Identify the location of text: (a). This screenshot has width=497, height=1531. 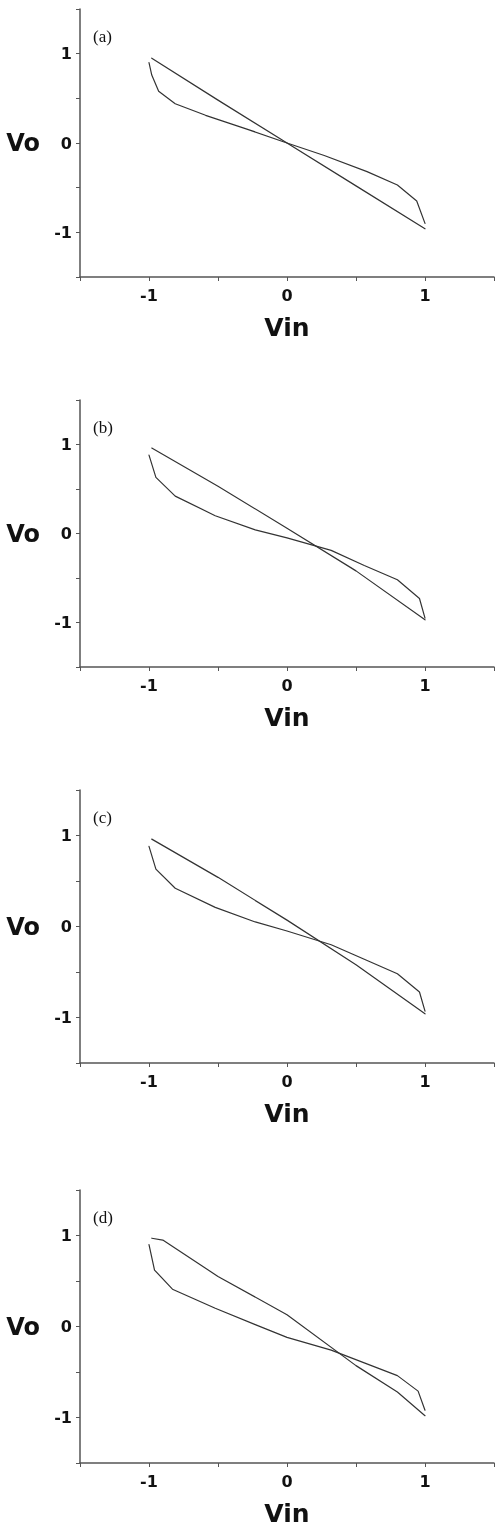
(102, 36).